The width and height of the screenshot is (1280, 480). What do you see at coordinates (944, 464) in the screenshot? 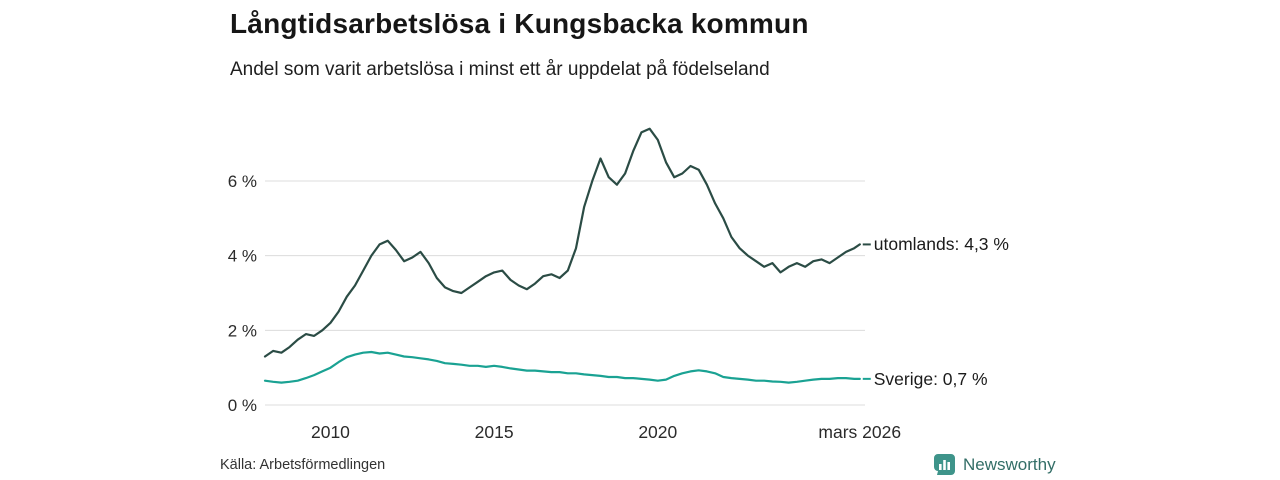
I see `newsworthy-logo-icon` at bounding box center [944, 464].